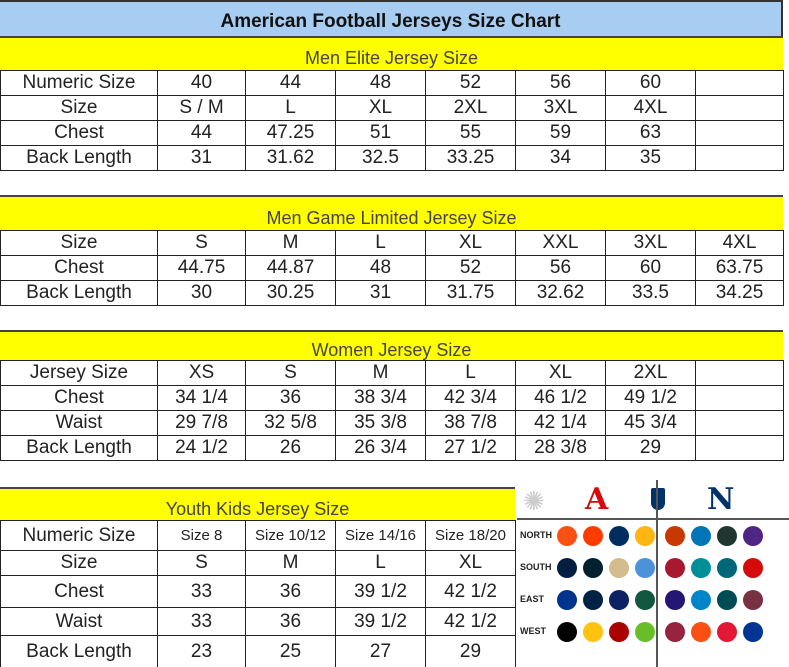  Describe the element at coordinates (597, 499) in the screenshot. I see `afc-logo: A` at that location.